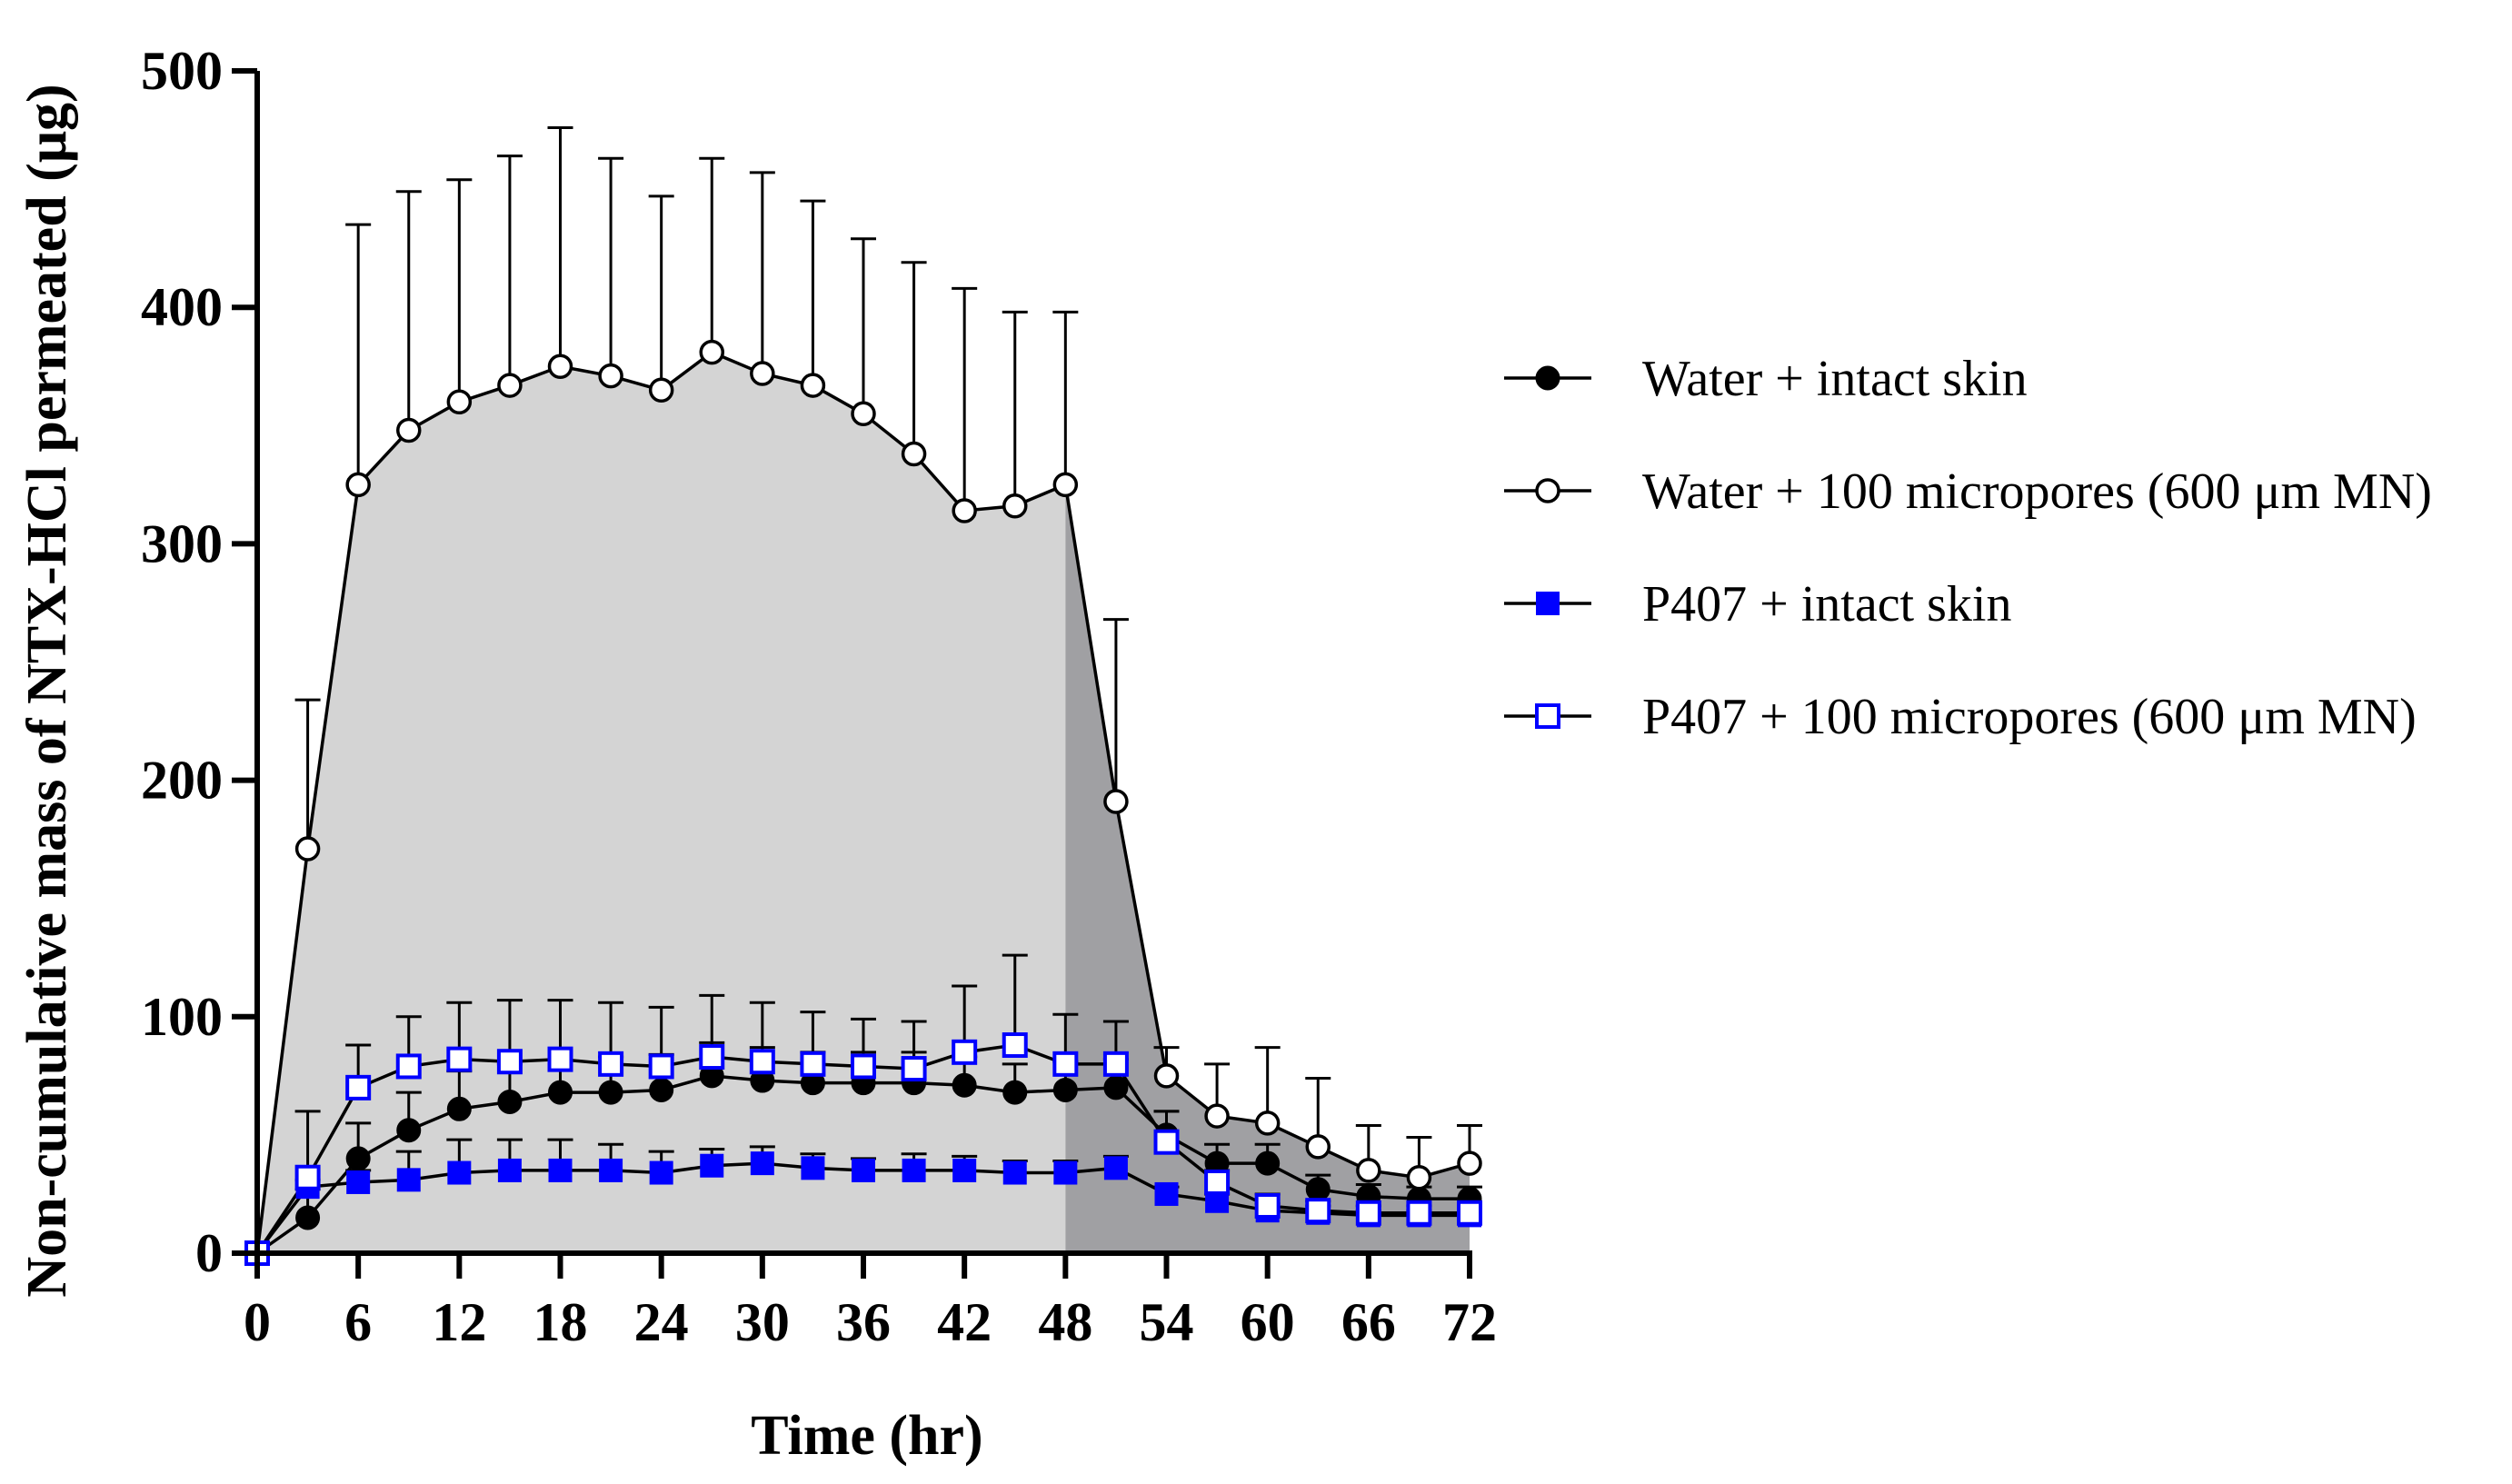 This screenshot has width=2512, height=1484. I want to click on x-tick-label: 30, so click(762, 1322).